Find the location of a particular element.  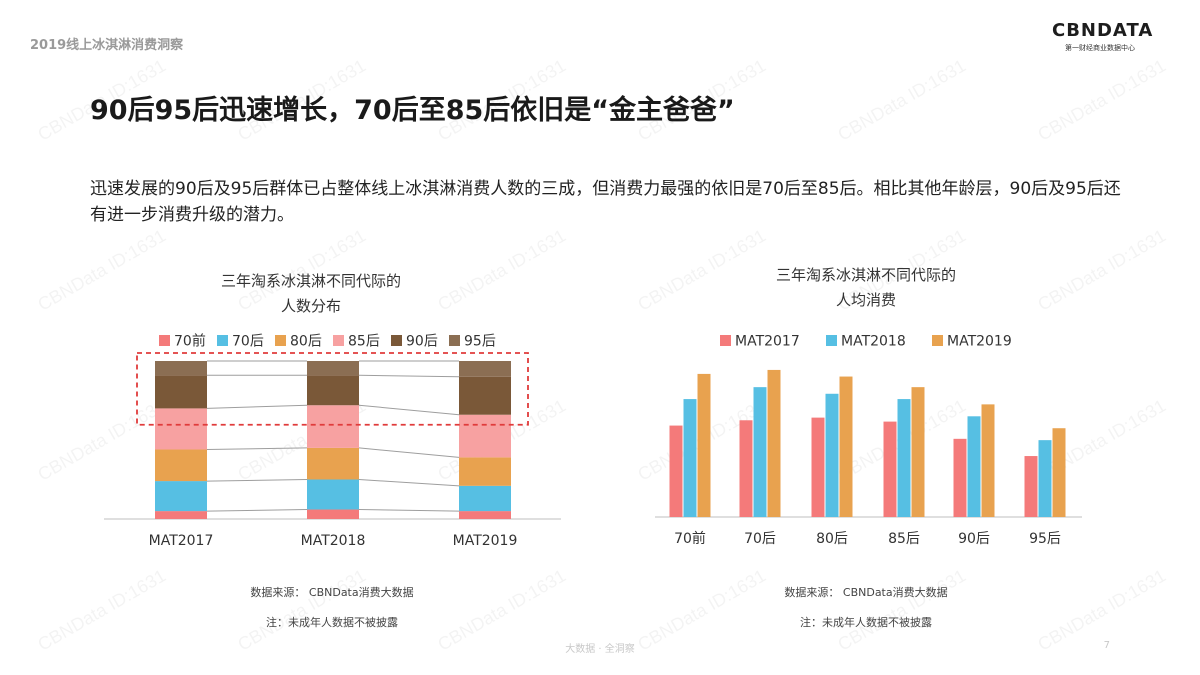

left-source-note: 数据来源： CBNData消费大数据 is located at coordinates (331, 592).